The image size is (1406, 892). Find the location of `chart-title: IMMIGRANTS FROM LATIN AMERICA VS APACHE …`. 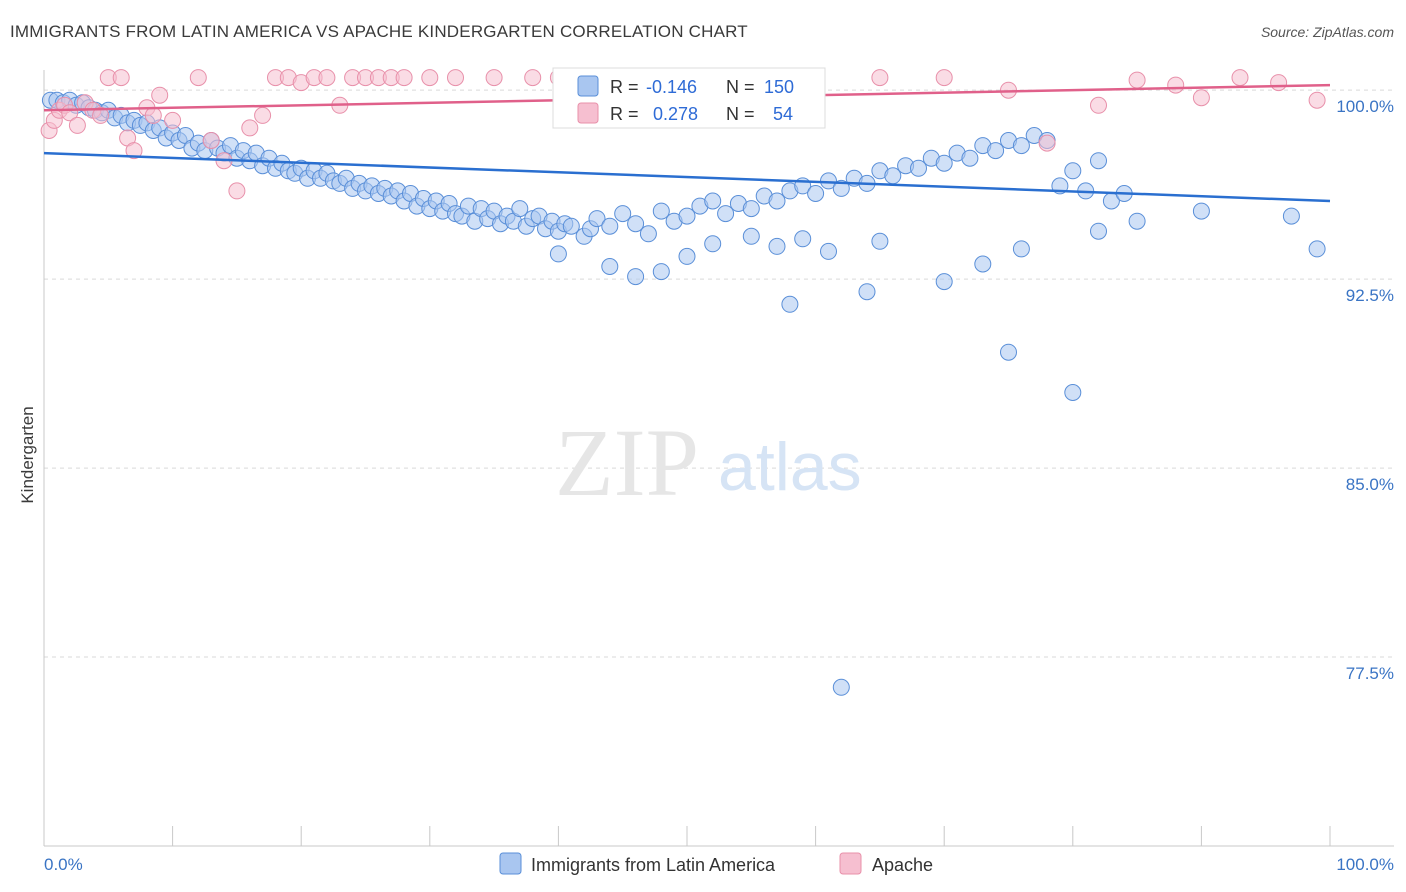

chart-title: IMMIGRANTS FROM LATIN AMERICA VS APACHE … is located at coordinates (379, 31).